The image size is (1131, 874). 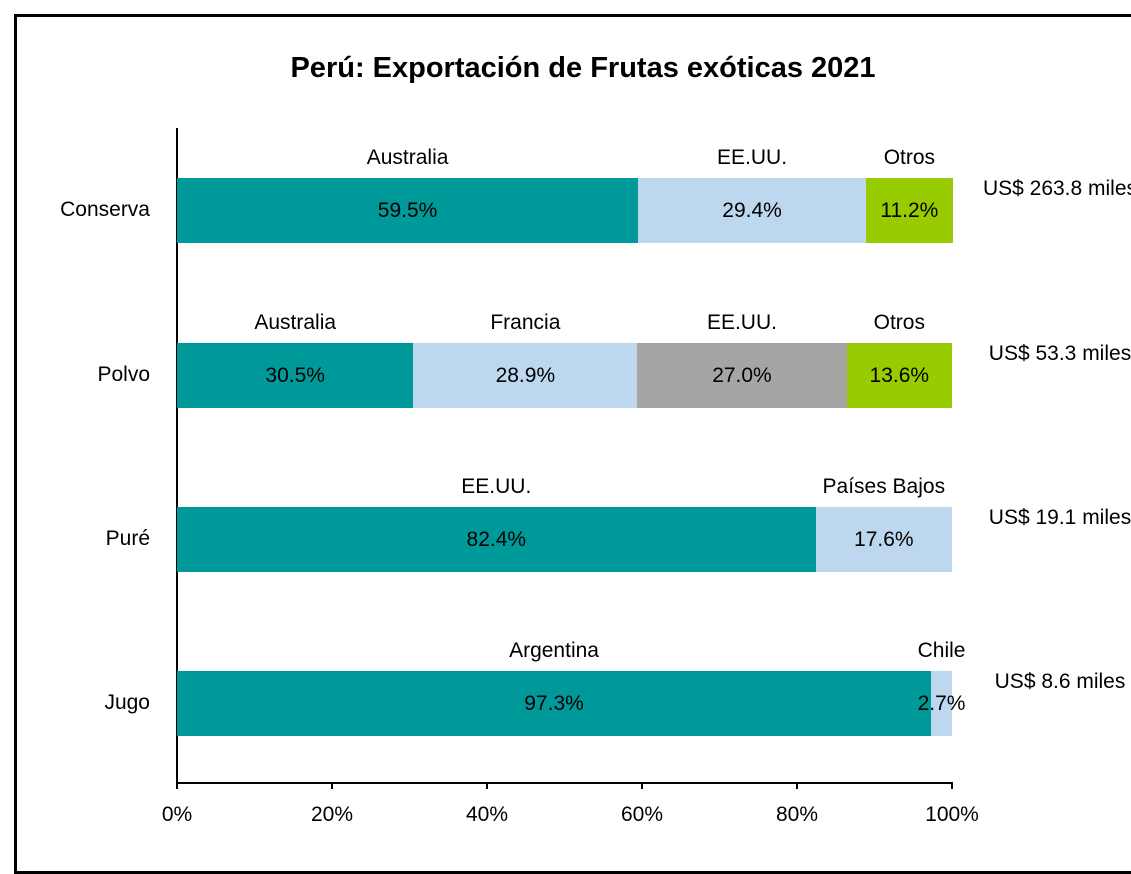 What do you see at coordinates (408, 210) in the screenshot?
I see `bar-segment: 59.5%` at bounding box center [408, 210].